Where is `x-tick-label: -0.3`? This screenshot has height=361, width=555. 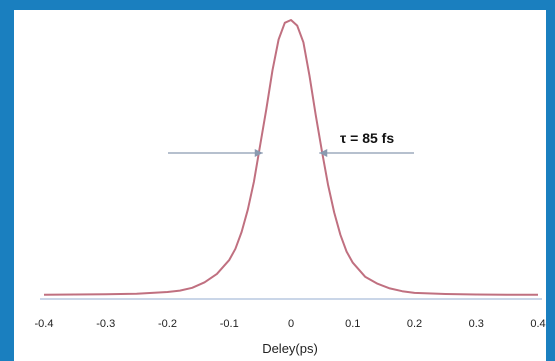
x-tick-label: -0.3 is located at coordinates (105, 324).